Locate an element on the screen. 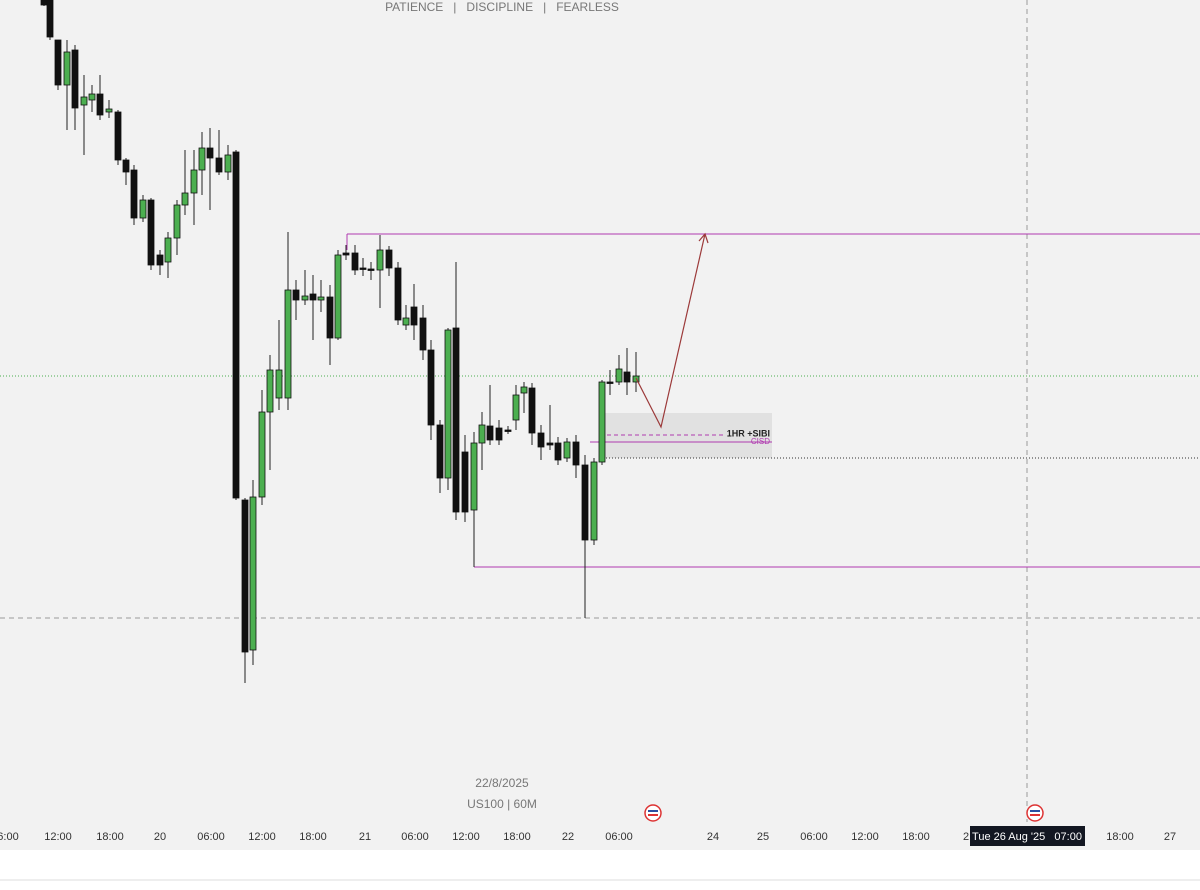 The image size is (1200, 890). crosshair-label-box is located at coordinates (1027, 836).